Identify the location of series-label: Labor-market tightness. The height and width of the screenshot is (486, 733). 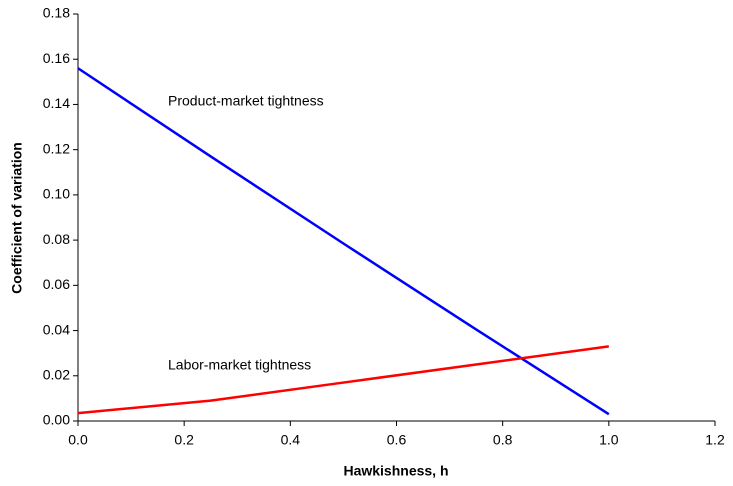
(239, 365).